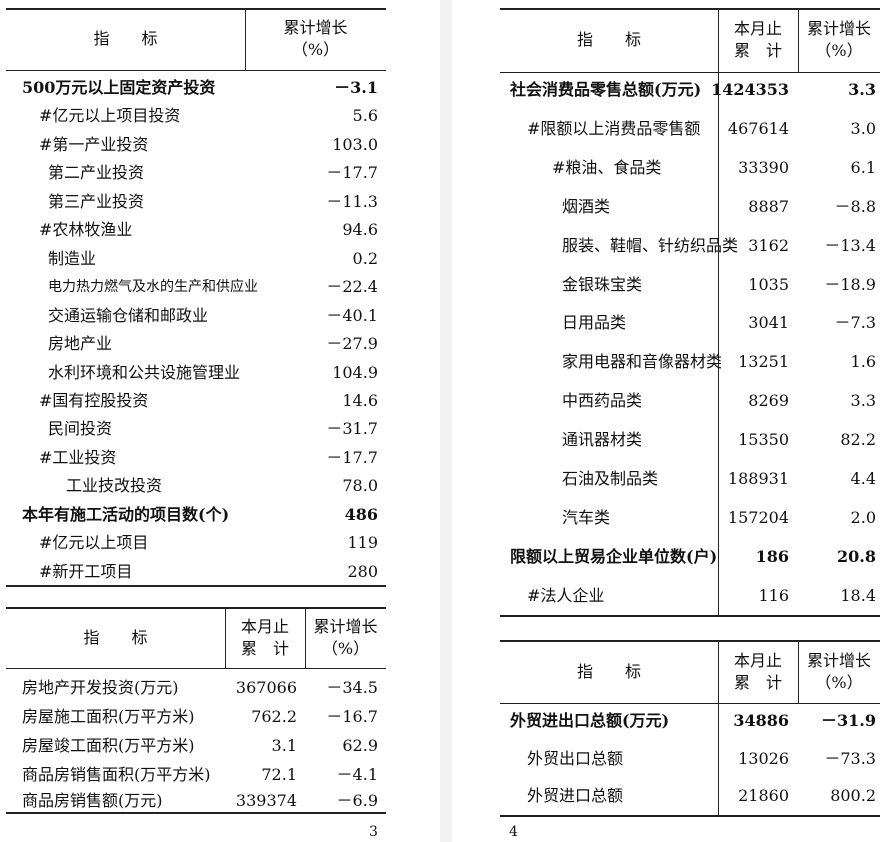 Image resolution: width=890 pixels, height=842 pixels. Describe the element at coordinates (758, 517) in the screenshot. I see `row-value: 157204` at that location.